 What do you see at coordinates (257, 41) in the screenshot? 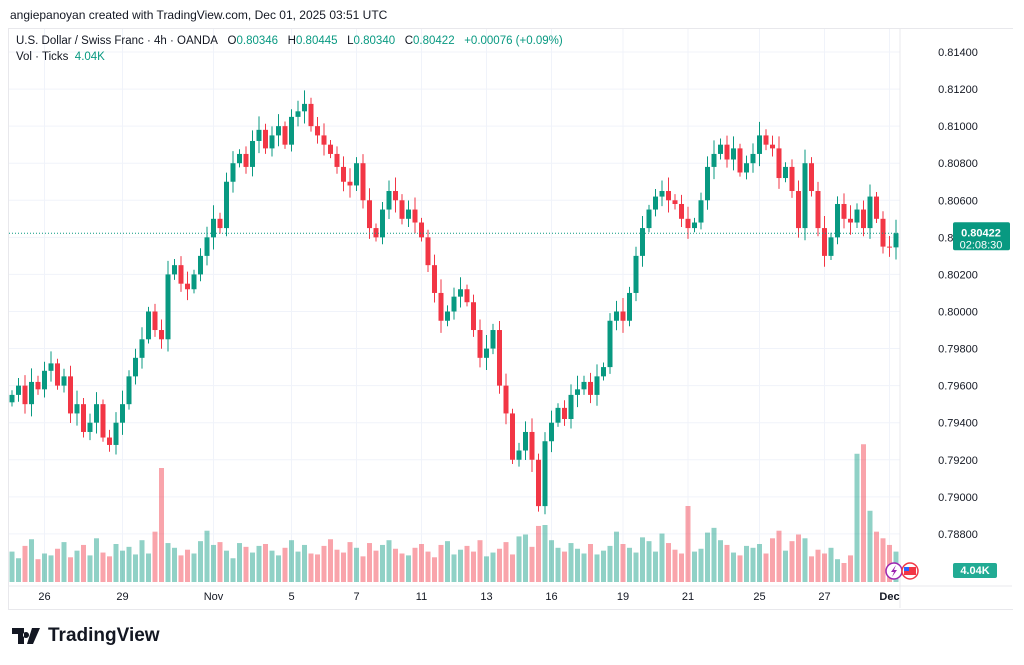
I see `open-value: 0.80346` at bounding box center [257, 41].